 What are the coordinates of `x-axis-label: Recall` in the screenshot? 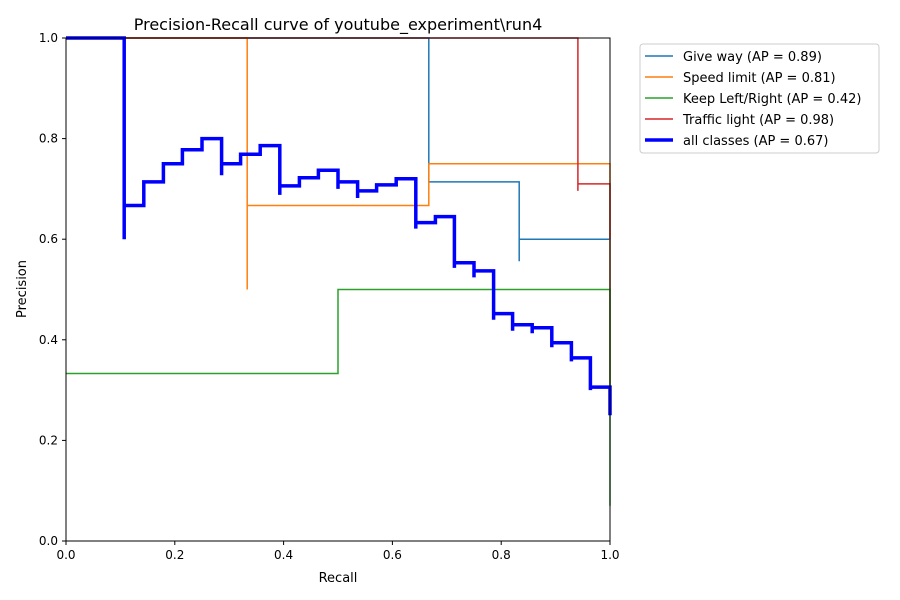 It's located at (338, 578).